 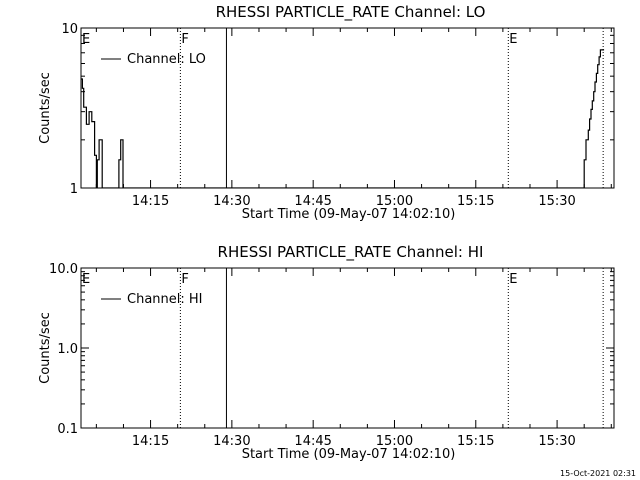 I want to click on y-tick-label: 1, so click(x=74, y=189).